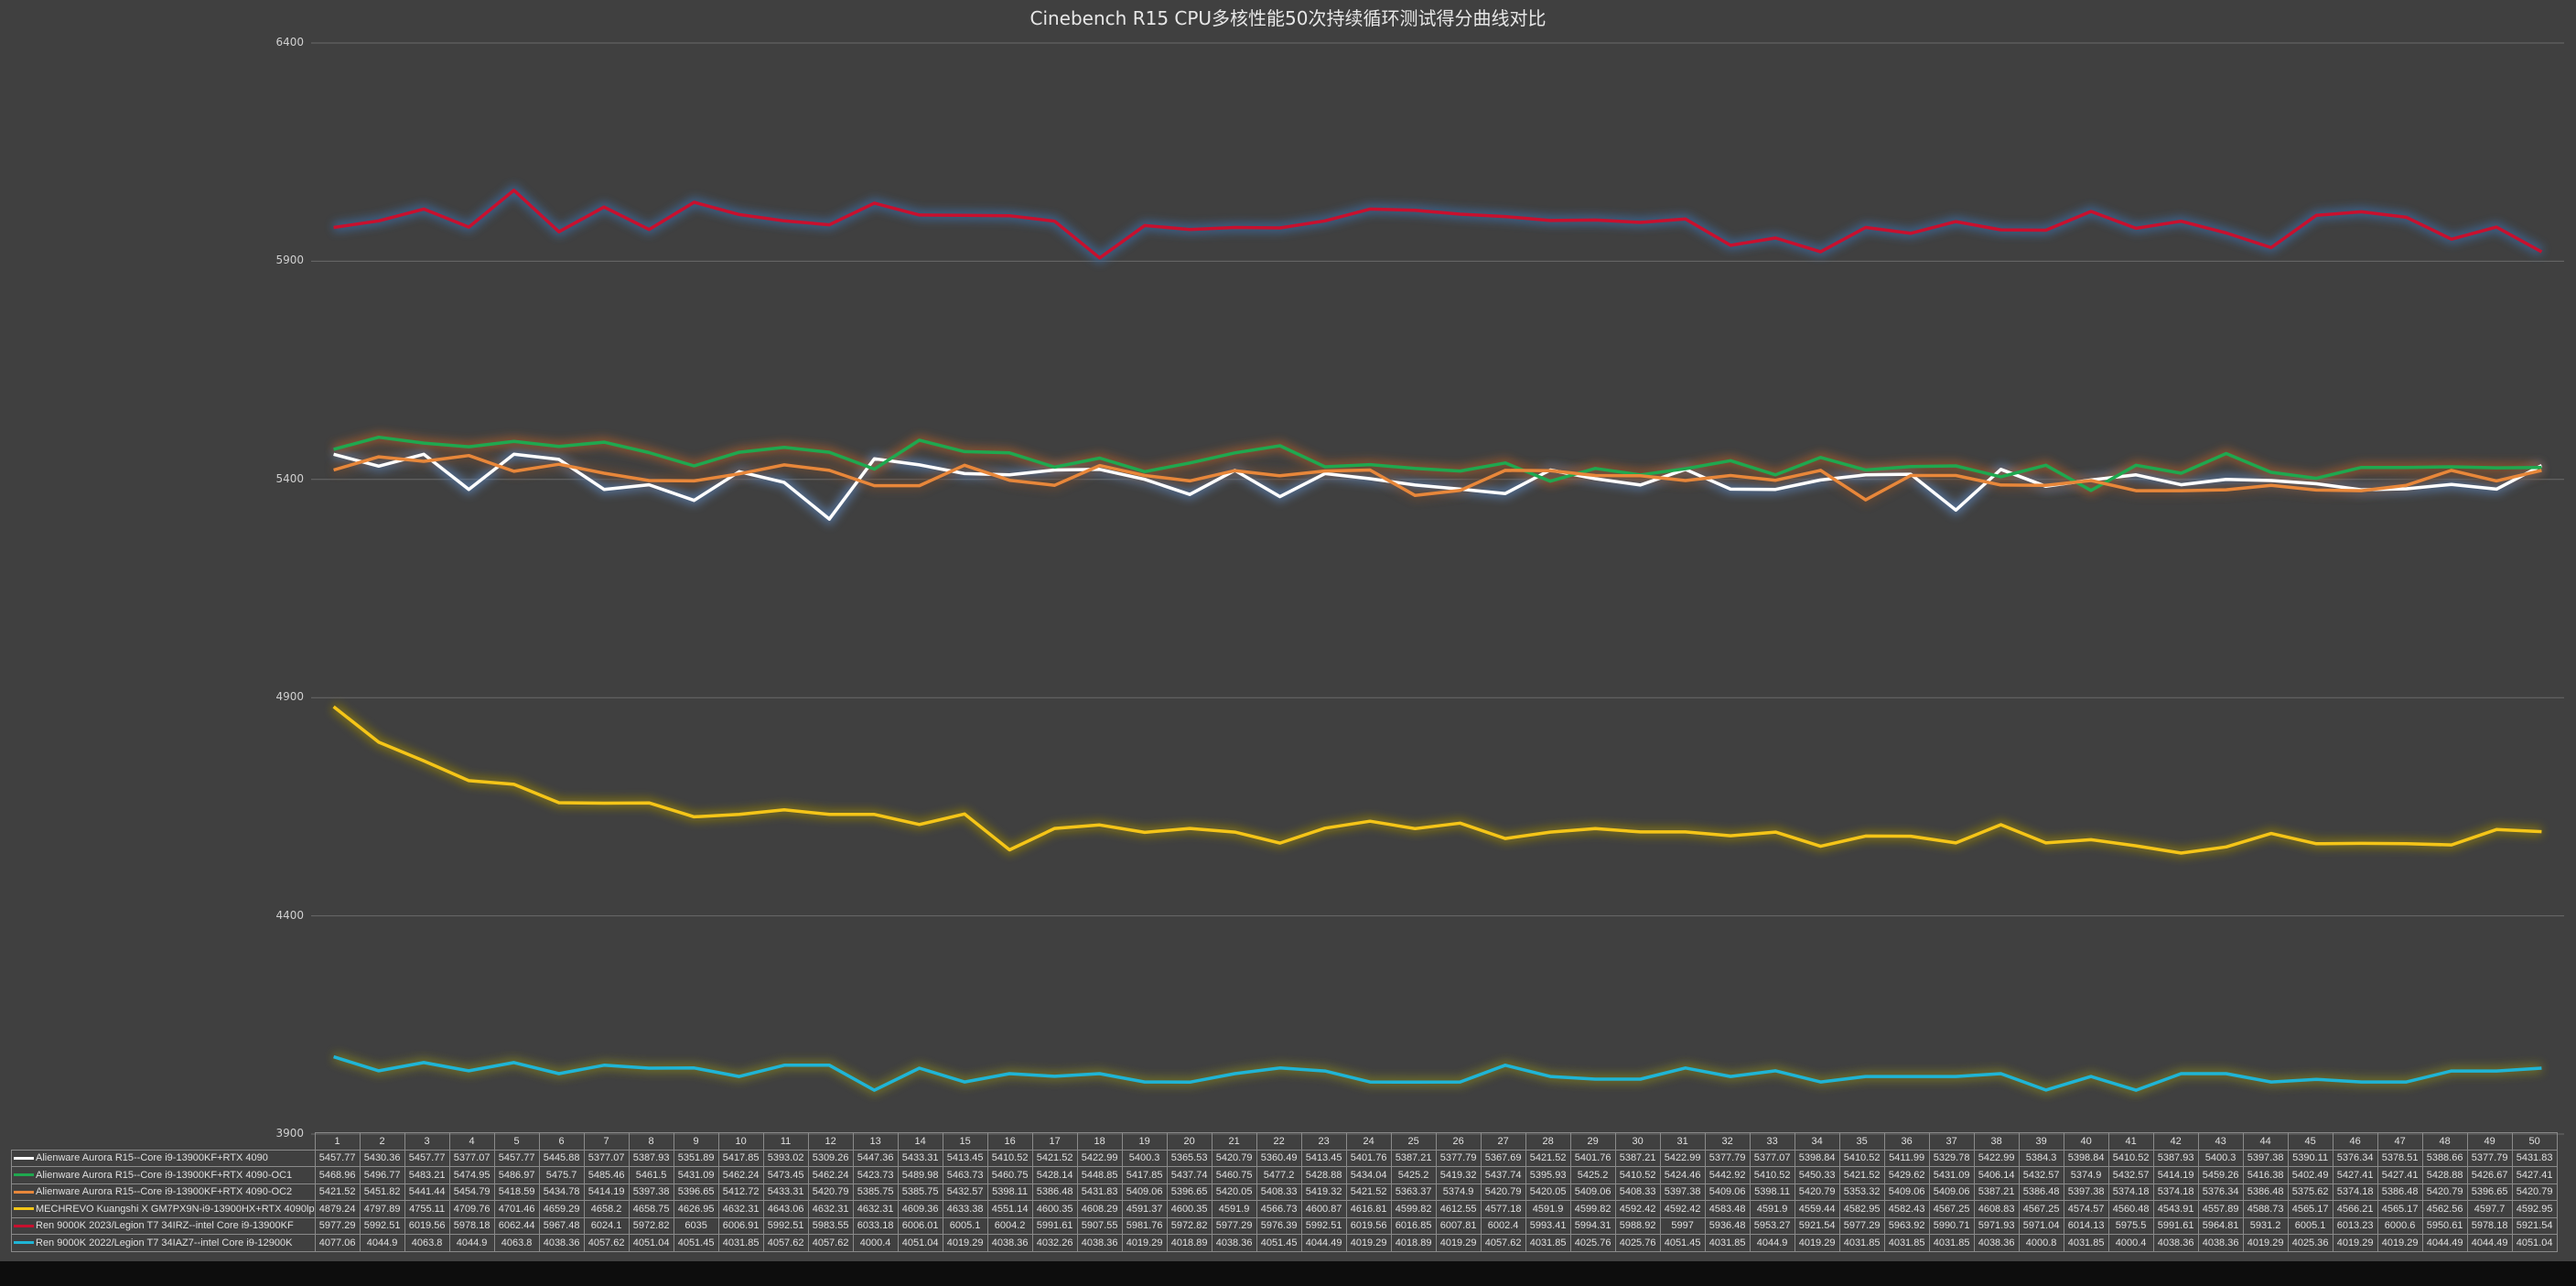 The height and width of the screenshot is (1286, 2576). What do you see at coordinates (1323, 1225) in the screenshot?
I see `data-label: 5992.51` at bounding box center [1323, 1225].